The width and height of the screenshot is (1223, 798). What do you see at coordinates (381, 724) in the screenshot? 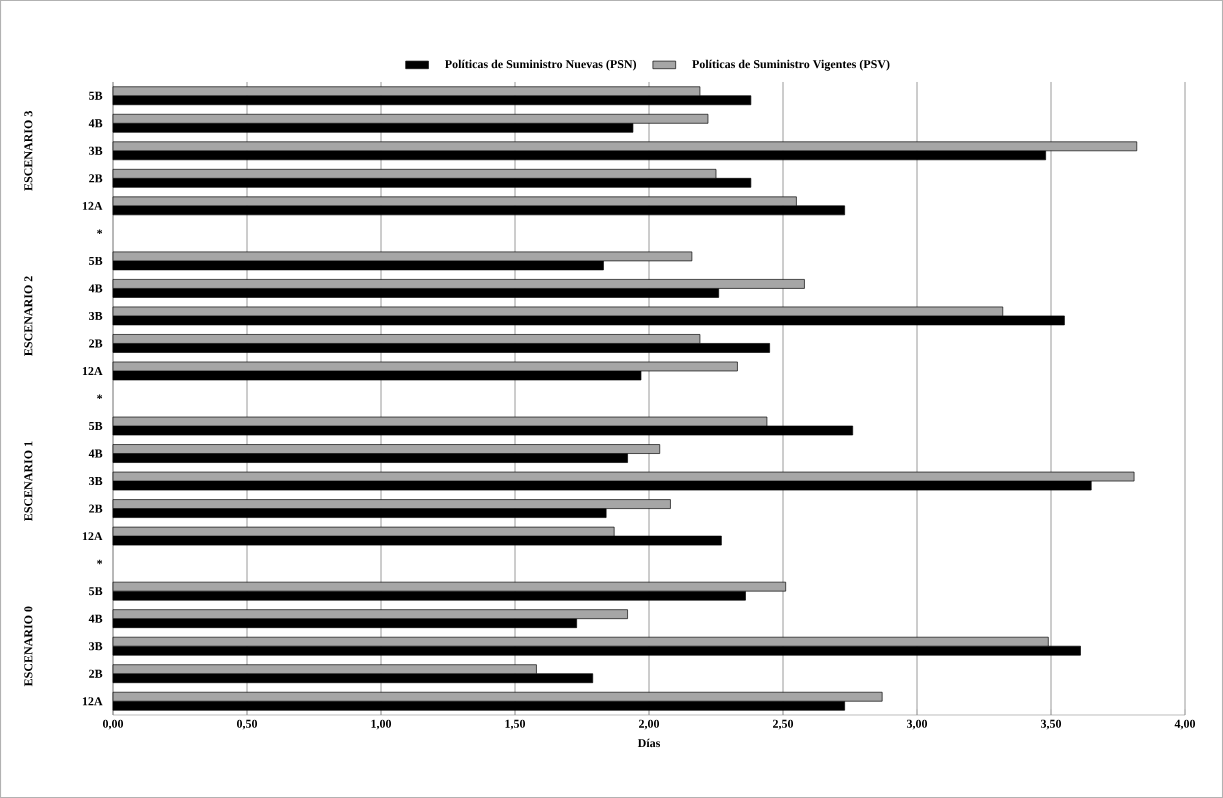
I see `x-tick-label: 1,00` at bounding box center [381, 724].